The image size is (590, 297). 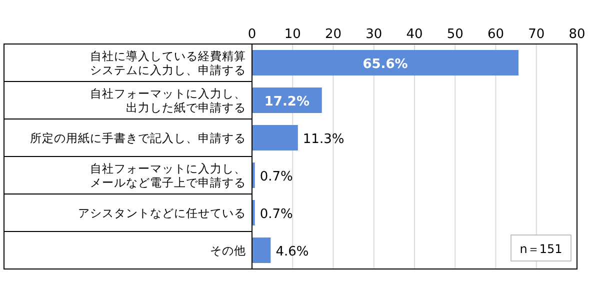 I want to click on y-tick-label: 自社フォーマットに入力し、メールなど電子上で申請する, so click(x=168, y=175).